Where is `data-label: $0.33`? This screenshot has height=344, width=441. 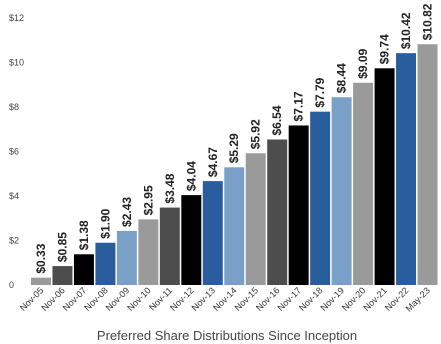 data-label: $0.33 is located at coordinates (41, 258).